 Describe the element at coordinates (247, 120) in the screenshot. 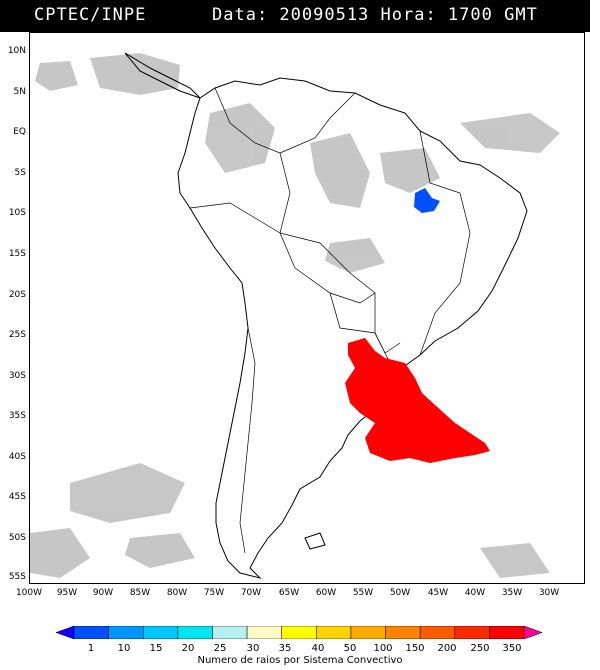

I see `border-colombia` at that location.